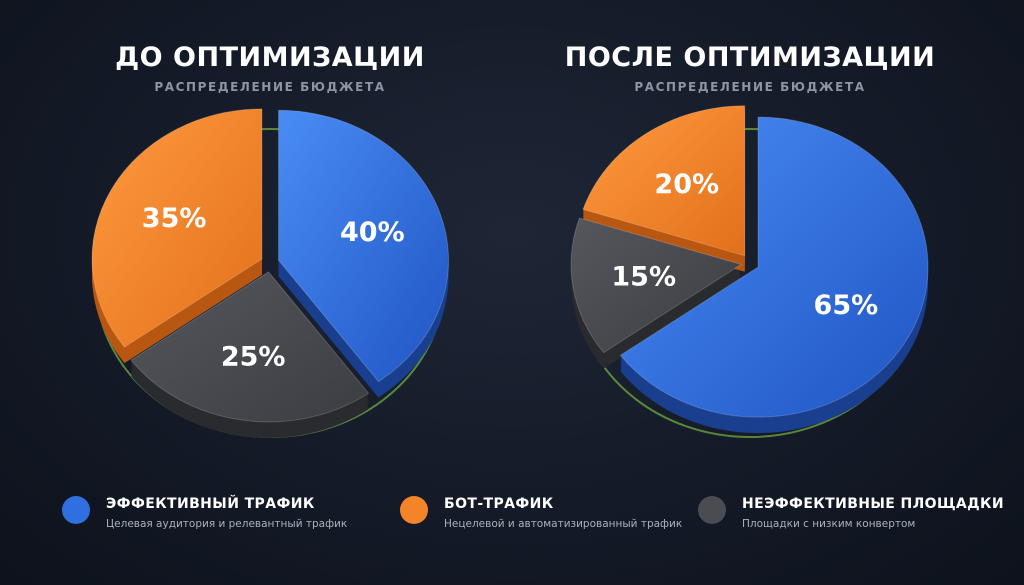 The image size is (1024, 585). Describe the element at coordinates (227, 524) in the screenshot. I see `legend-description: Целевая аудитория и релевантный трафик` at that location.